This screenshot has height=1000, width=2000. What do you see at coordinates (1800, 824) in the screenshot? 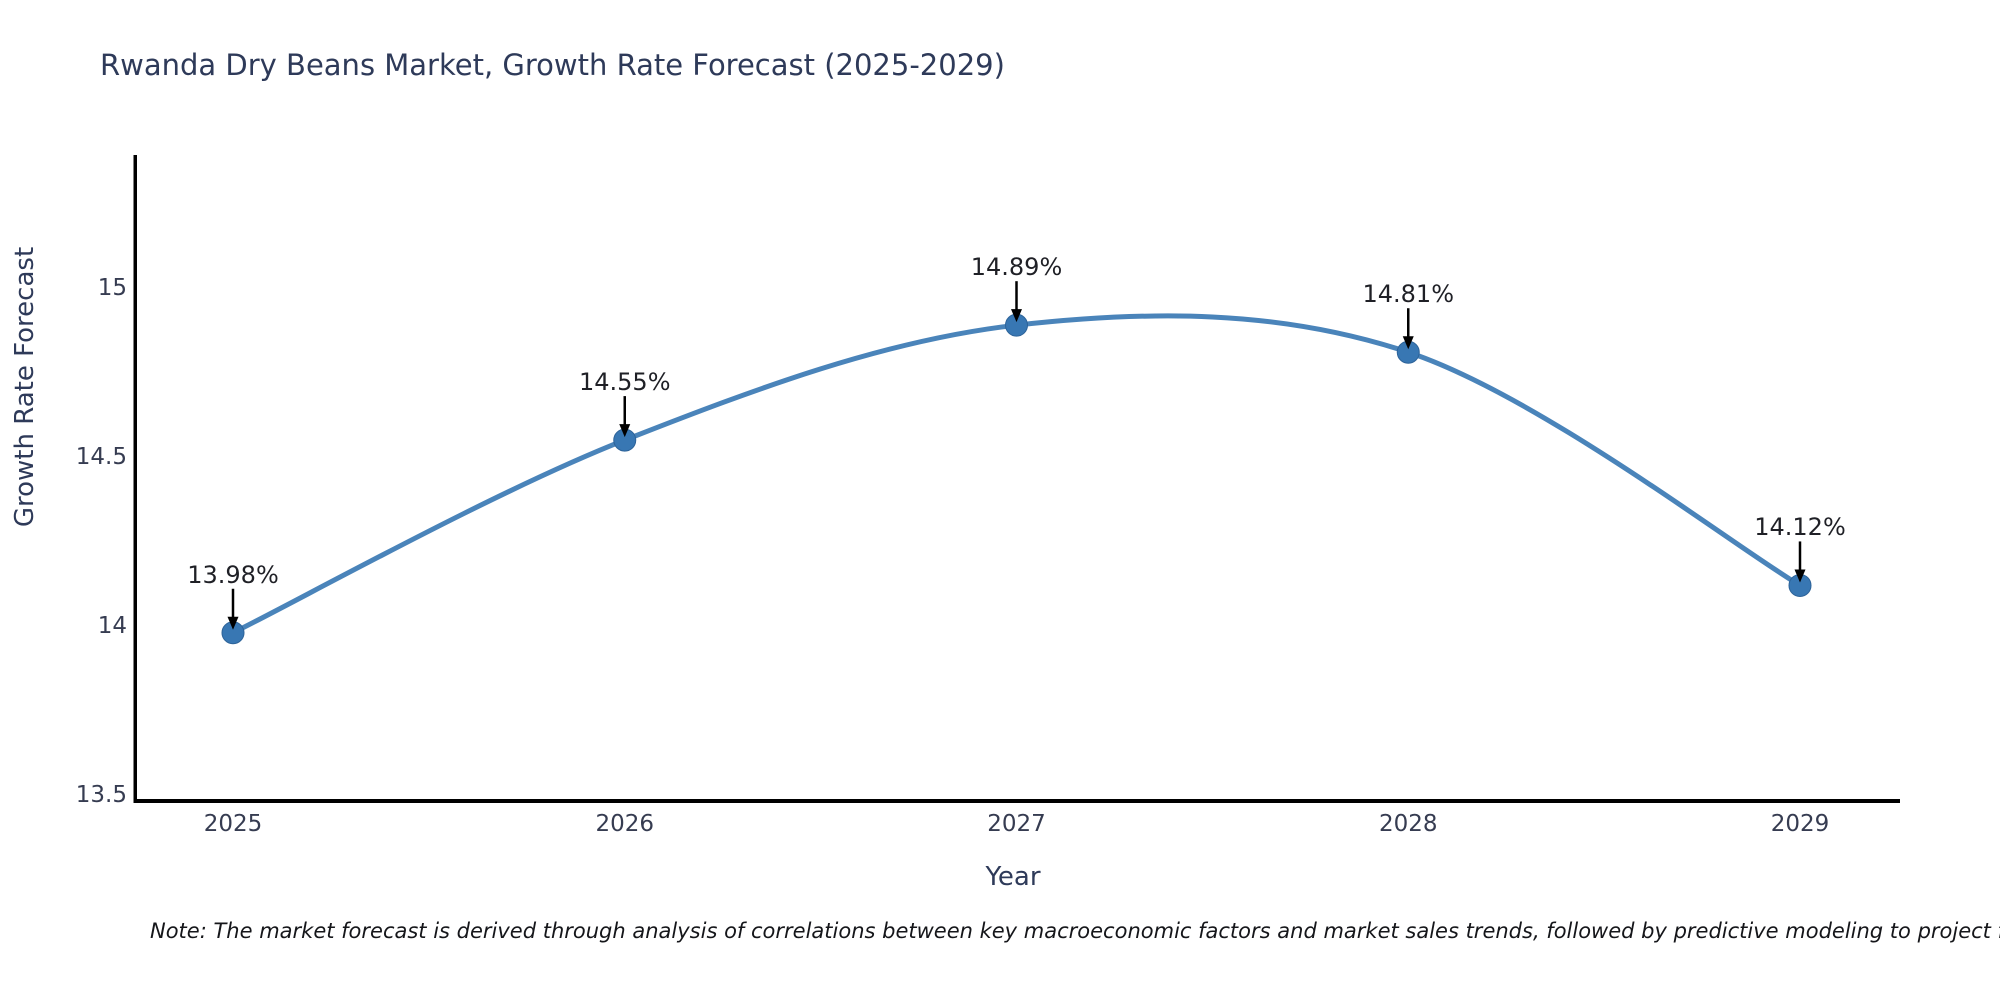
I see `x-tick-label: 2029` at bounding box center [1800, 824].